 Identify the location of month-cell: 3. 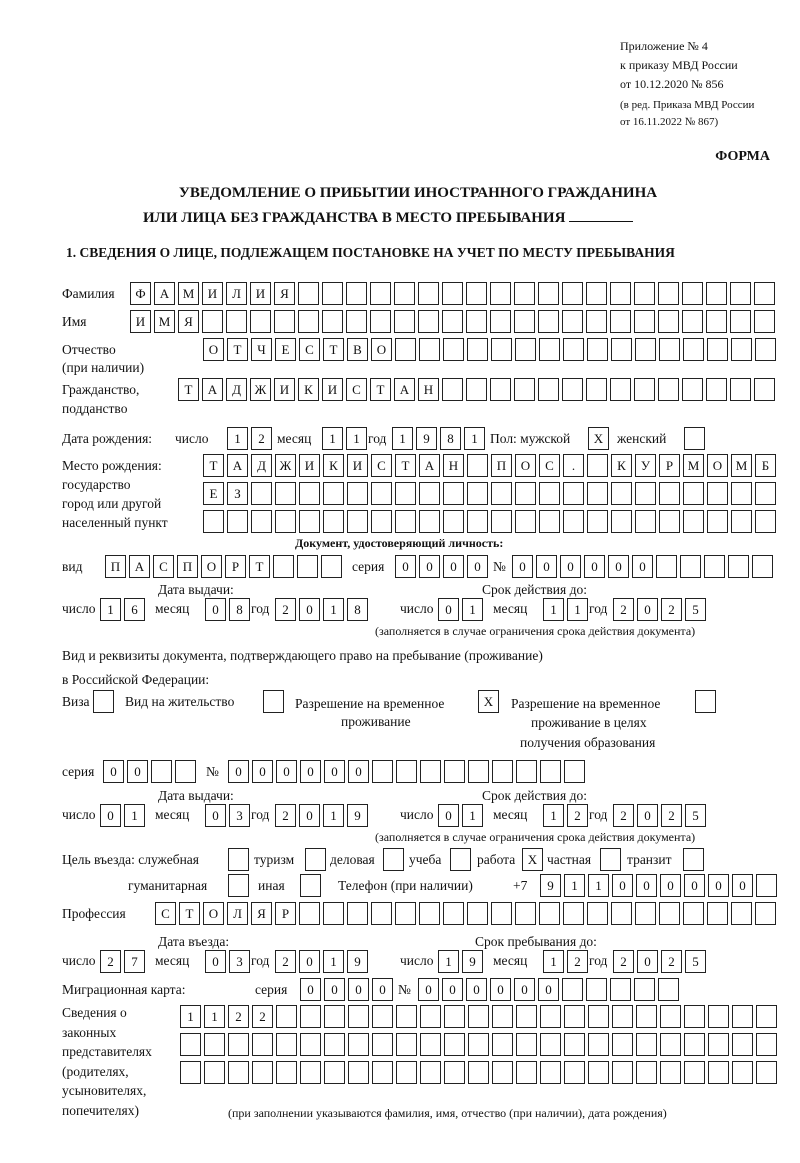
(239, 815).